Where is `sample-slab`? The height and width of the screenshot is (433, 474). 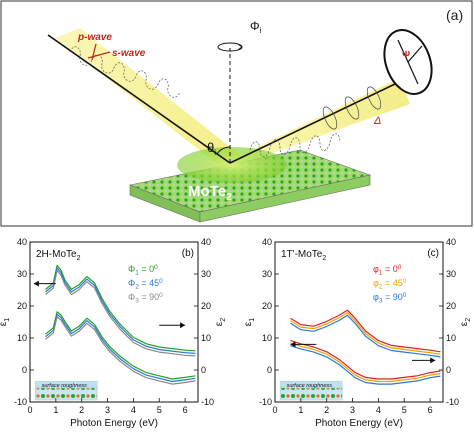
sample-slab is located at coordinates (250, 185).